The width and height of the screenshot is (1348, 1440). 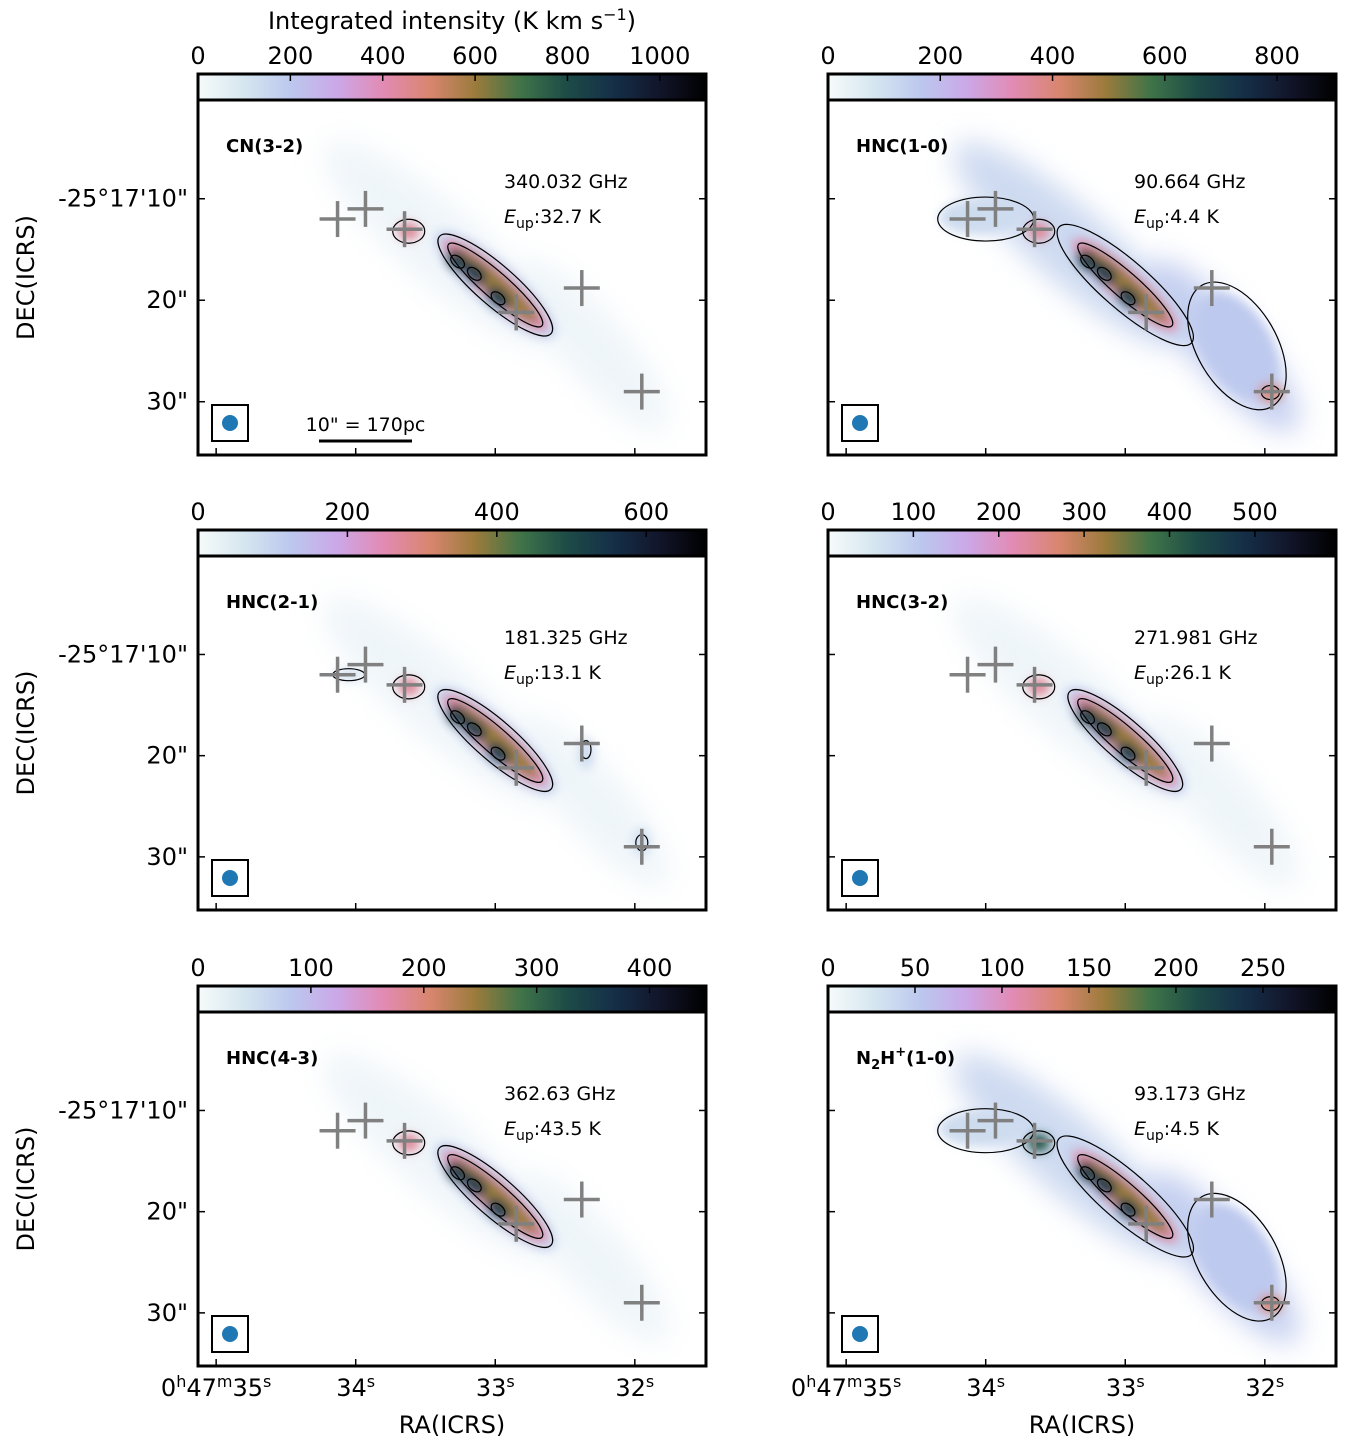 What do you see at coordinates (659, 56) in the screenshot?
I see `colorbar-tick-label: 1000` at bounding box center [659, 56].